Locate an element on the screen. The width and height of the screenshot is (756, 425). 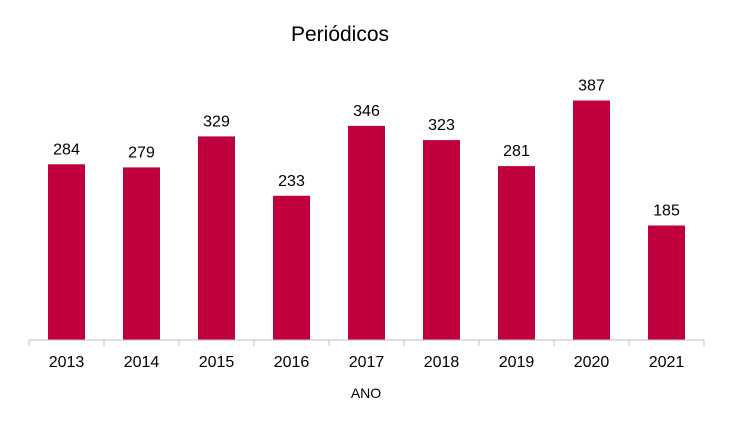
data-label-2019: 281 is located at coordinates (516, 151).